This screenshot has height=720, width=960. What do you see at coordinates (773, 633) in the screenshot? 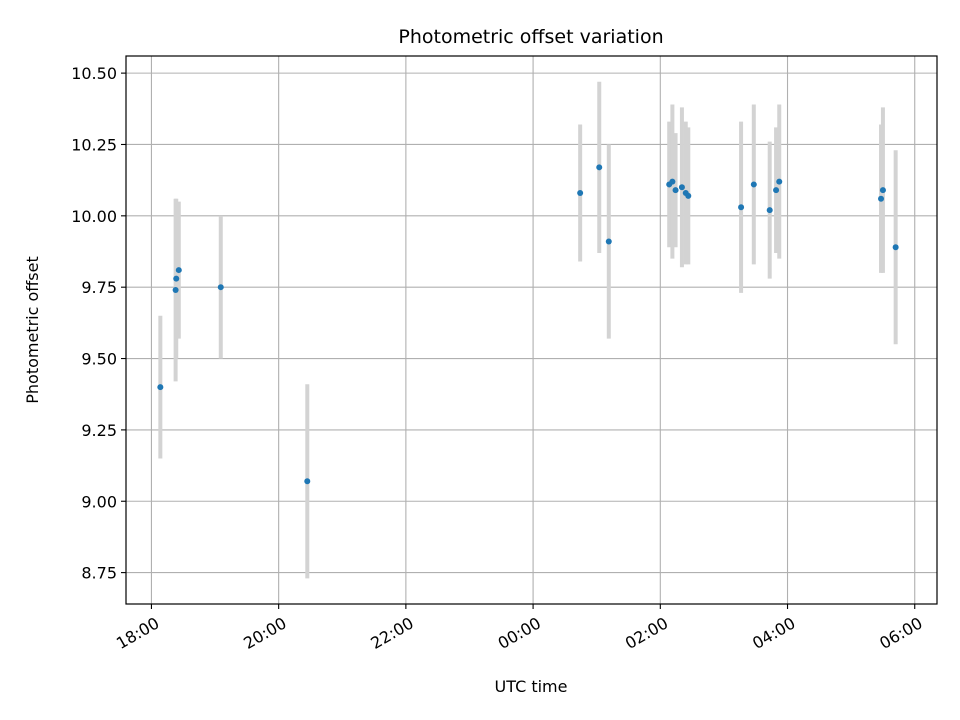
I see `x-tick-label: 04:00` at bounding box center [773, 633].